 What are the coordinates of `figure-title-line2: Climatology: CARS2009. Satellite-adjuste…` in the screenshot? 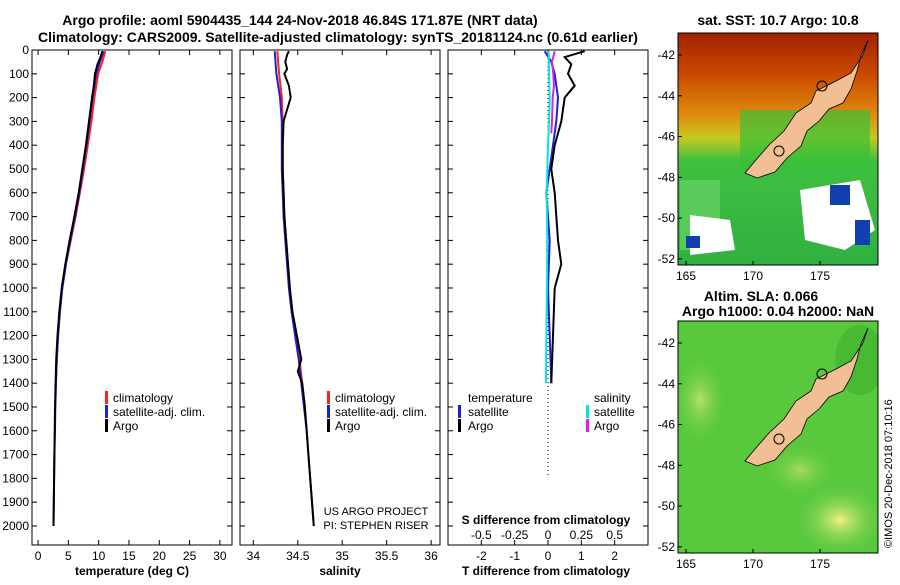 It's located at (338, 37).